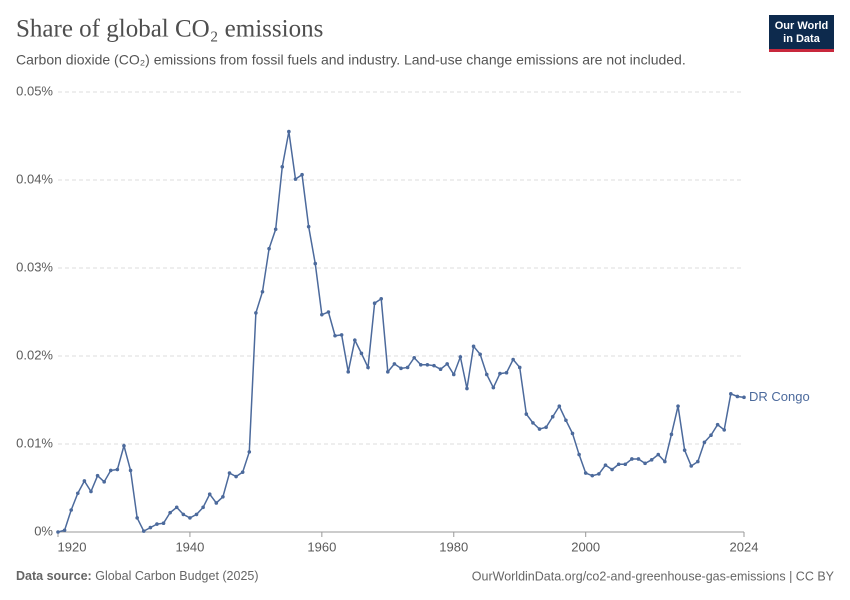 Image resolution: width=850 pixels, height=600 pixels. Describe the element at coordinates (137, 576) in the screenshot. I see `source: Data source: Global Carbon Budget (2025)` at that location.